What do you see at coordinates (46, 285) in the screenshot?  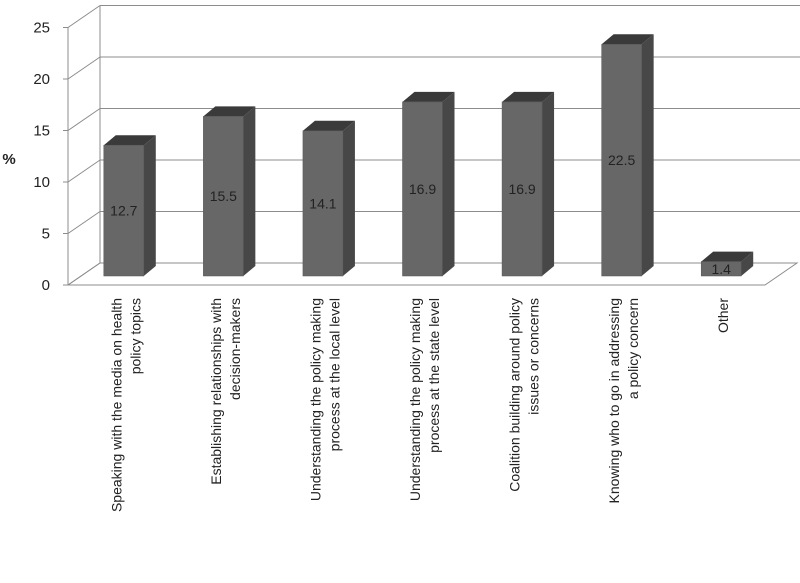 I see `y-tick-label: 0` at bounding box center [46, 285].